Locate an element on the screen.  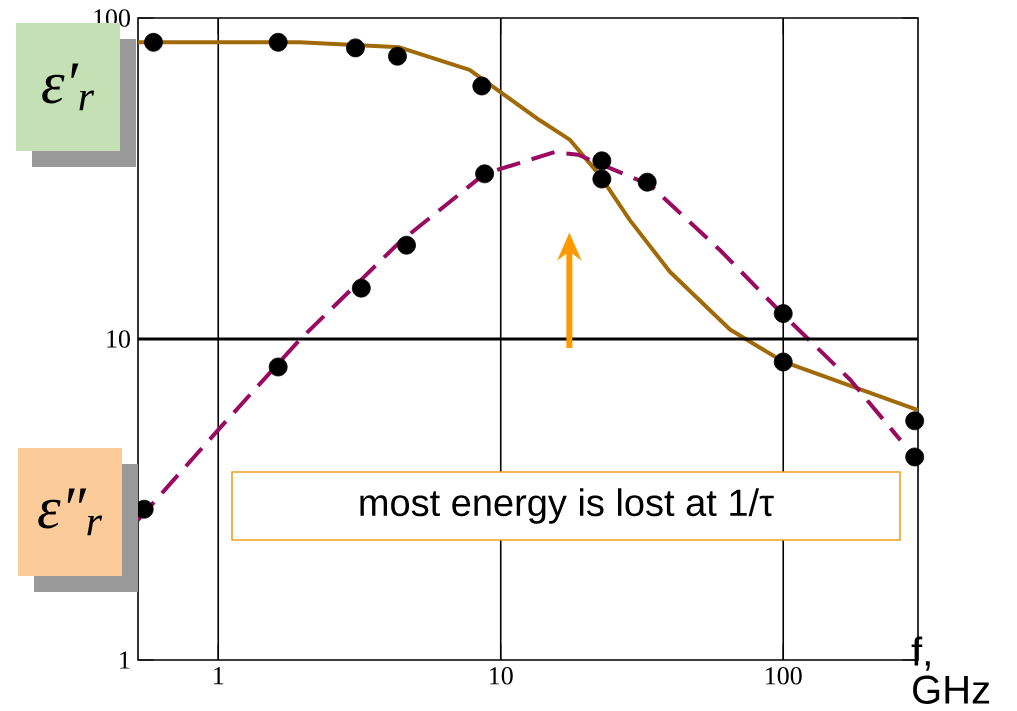
text: ε′$_{r}$ is located at coordinates (68, 87).